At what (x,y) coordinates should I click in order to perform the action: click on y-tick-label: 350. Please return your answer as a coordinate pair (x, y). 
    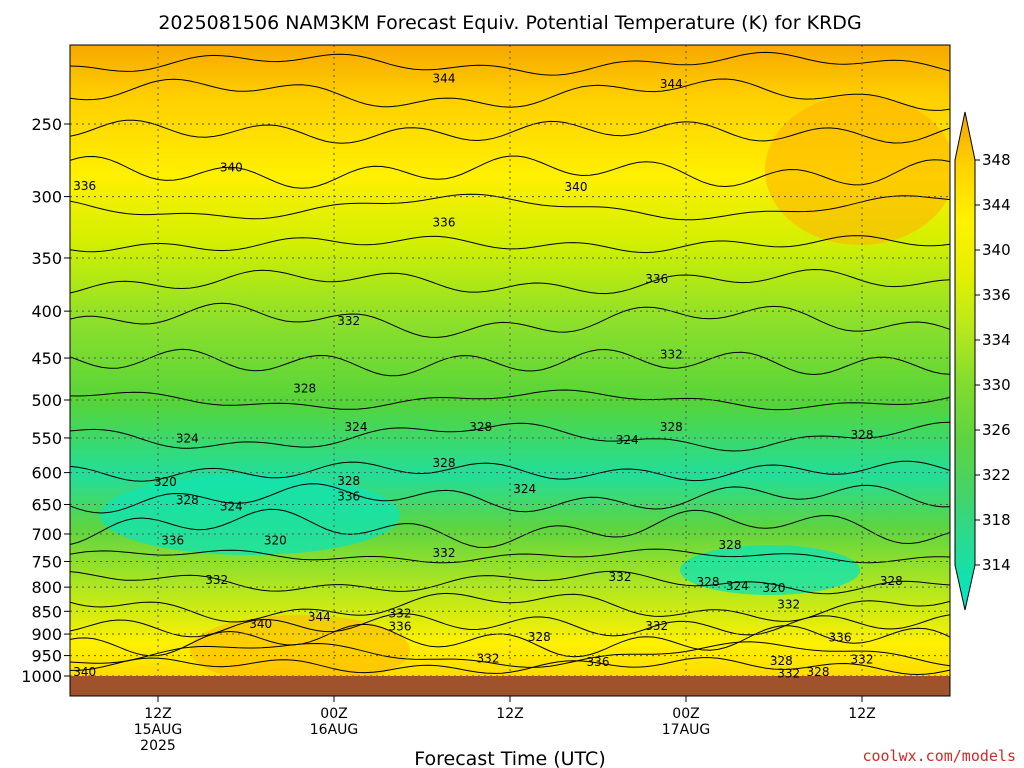
    Looking at the image, I should click on (46, 258).